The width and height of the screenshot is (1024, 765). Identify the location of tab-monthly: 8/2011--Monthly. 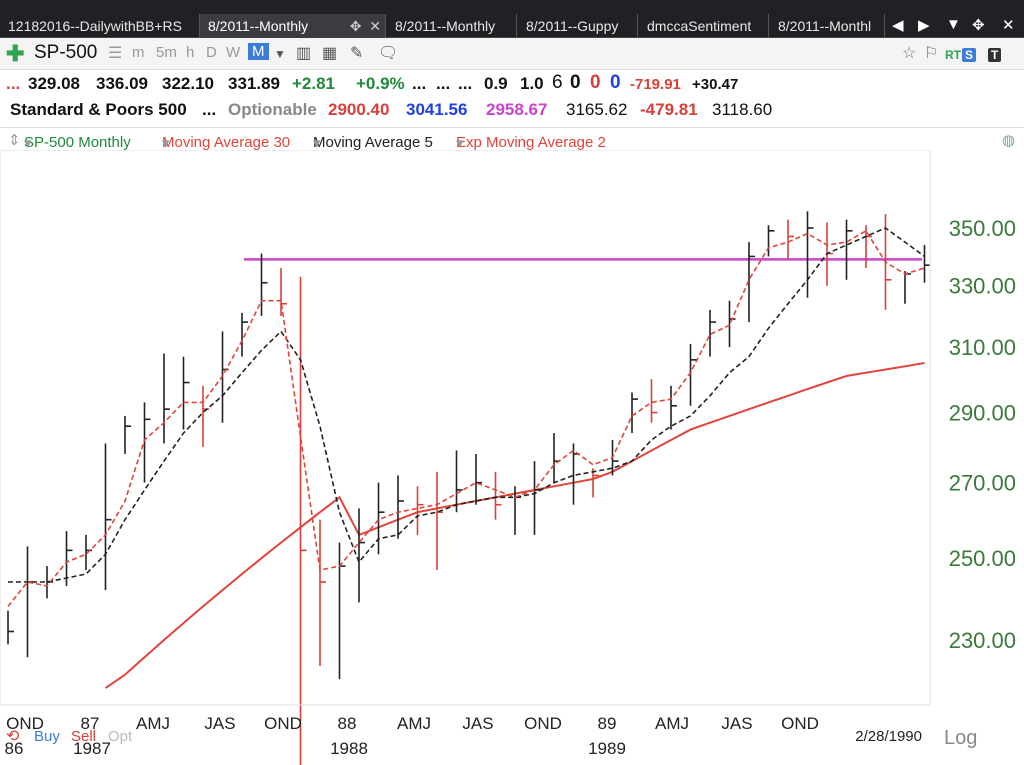
(452, 26).